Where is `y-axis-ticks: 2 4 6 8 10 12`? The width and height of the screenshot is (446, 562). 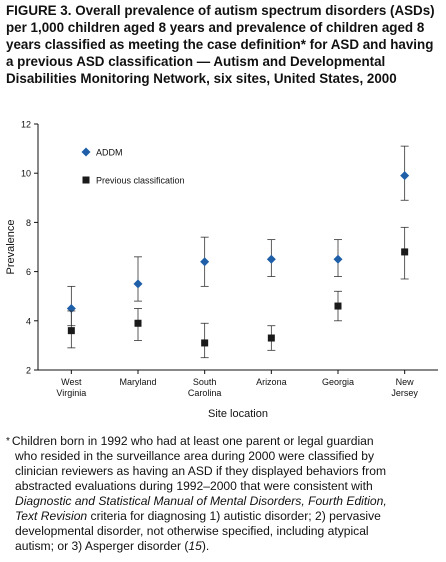
y-axis-ticks: 2 4 6 8 10 12 is located at coordinates (29, 248).